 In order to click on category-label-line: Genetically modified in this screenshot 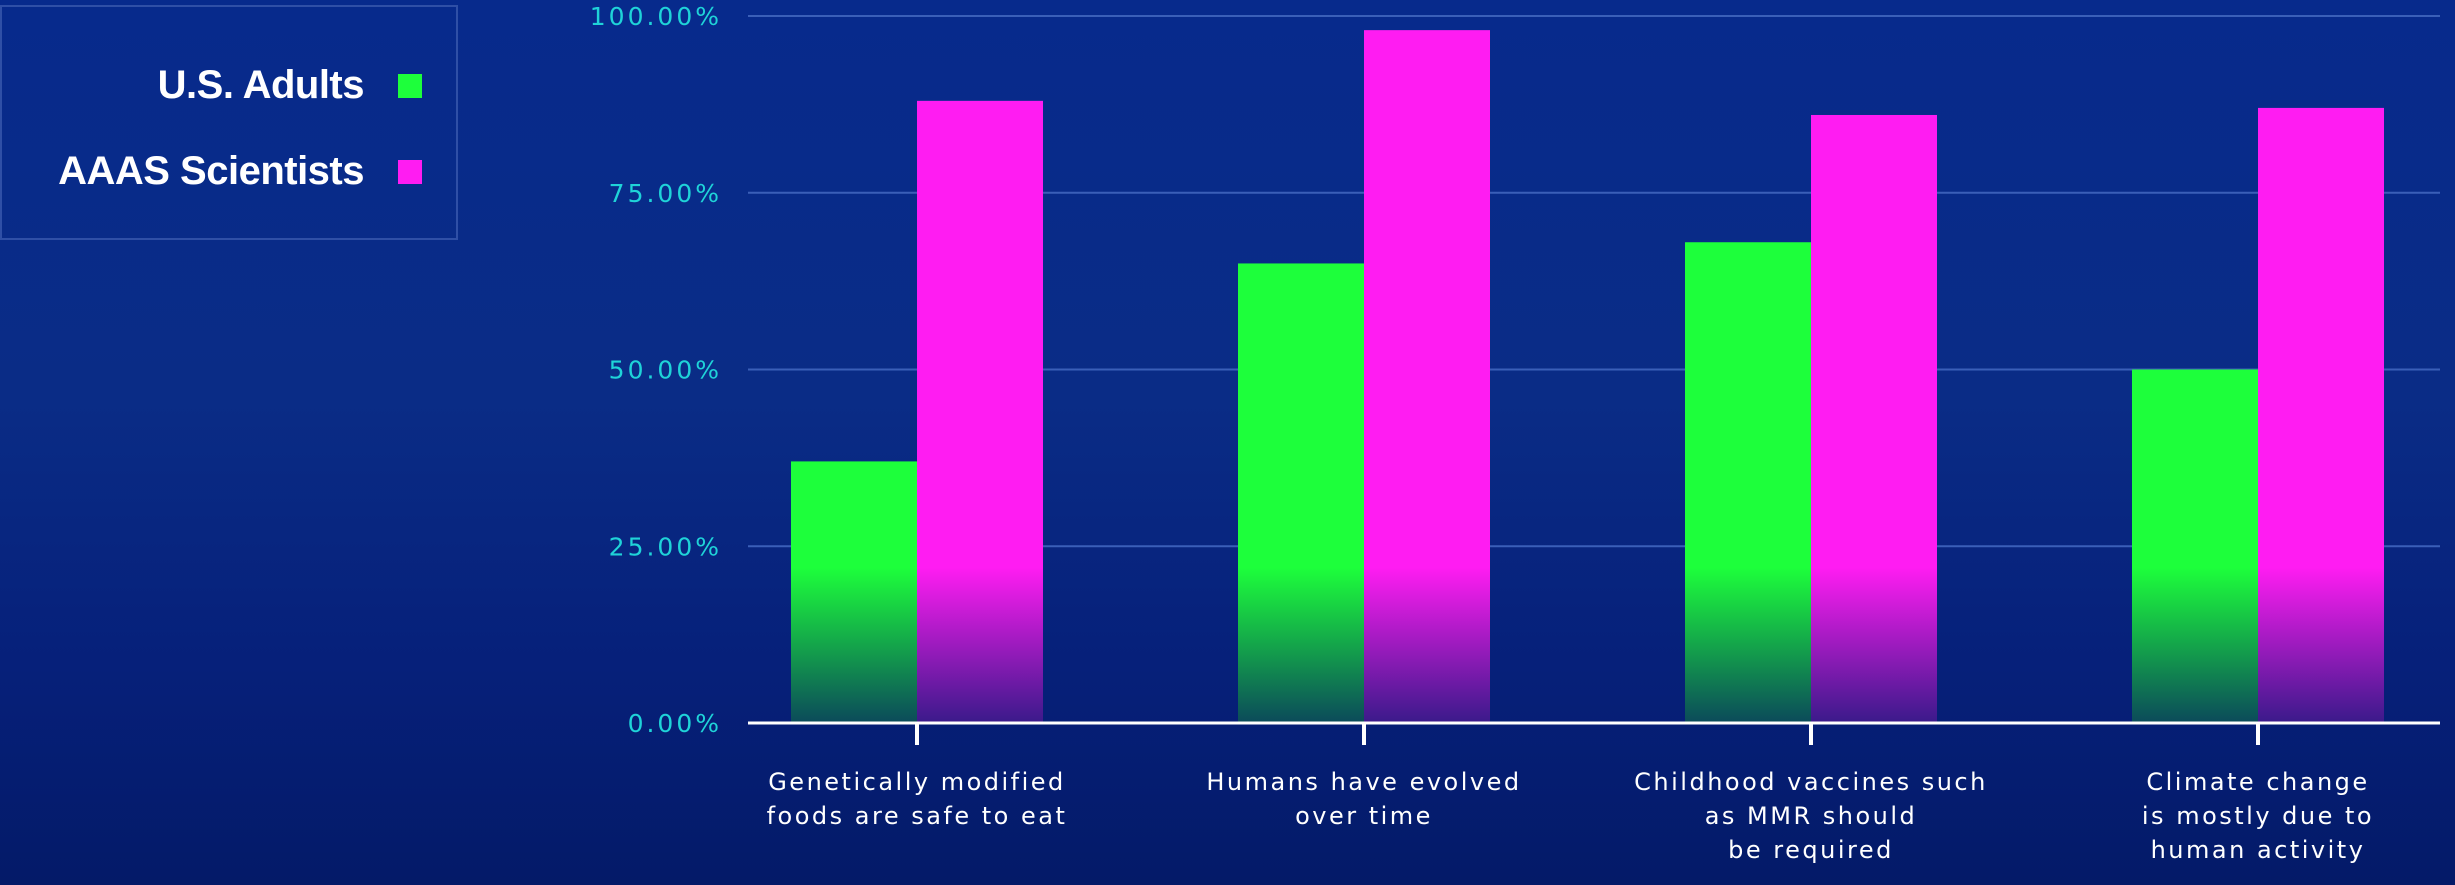, I will do `click(917, 782)`.